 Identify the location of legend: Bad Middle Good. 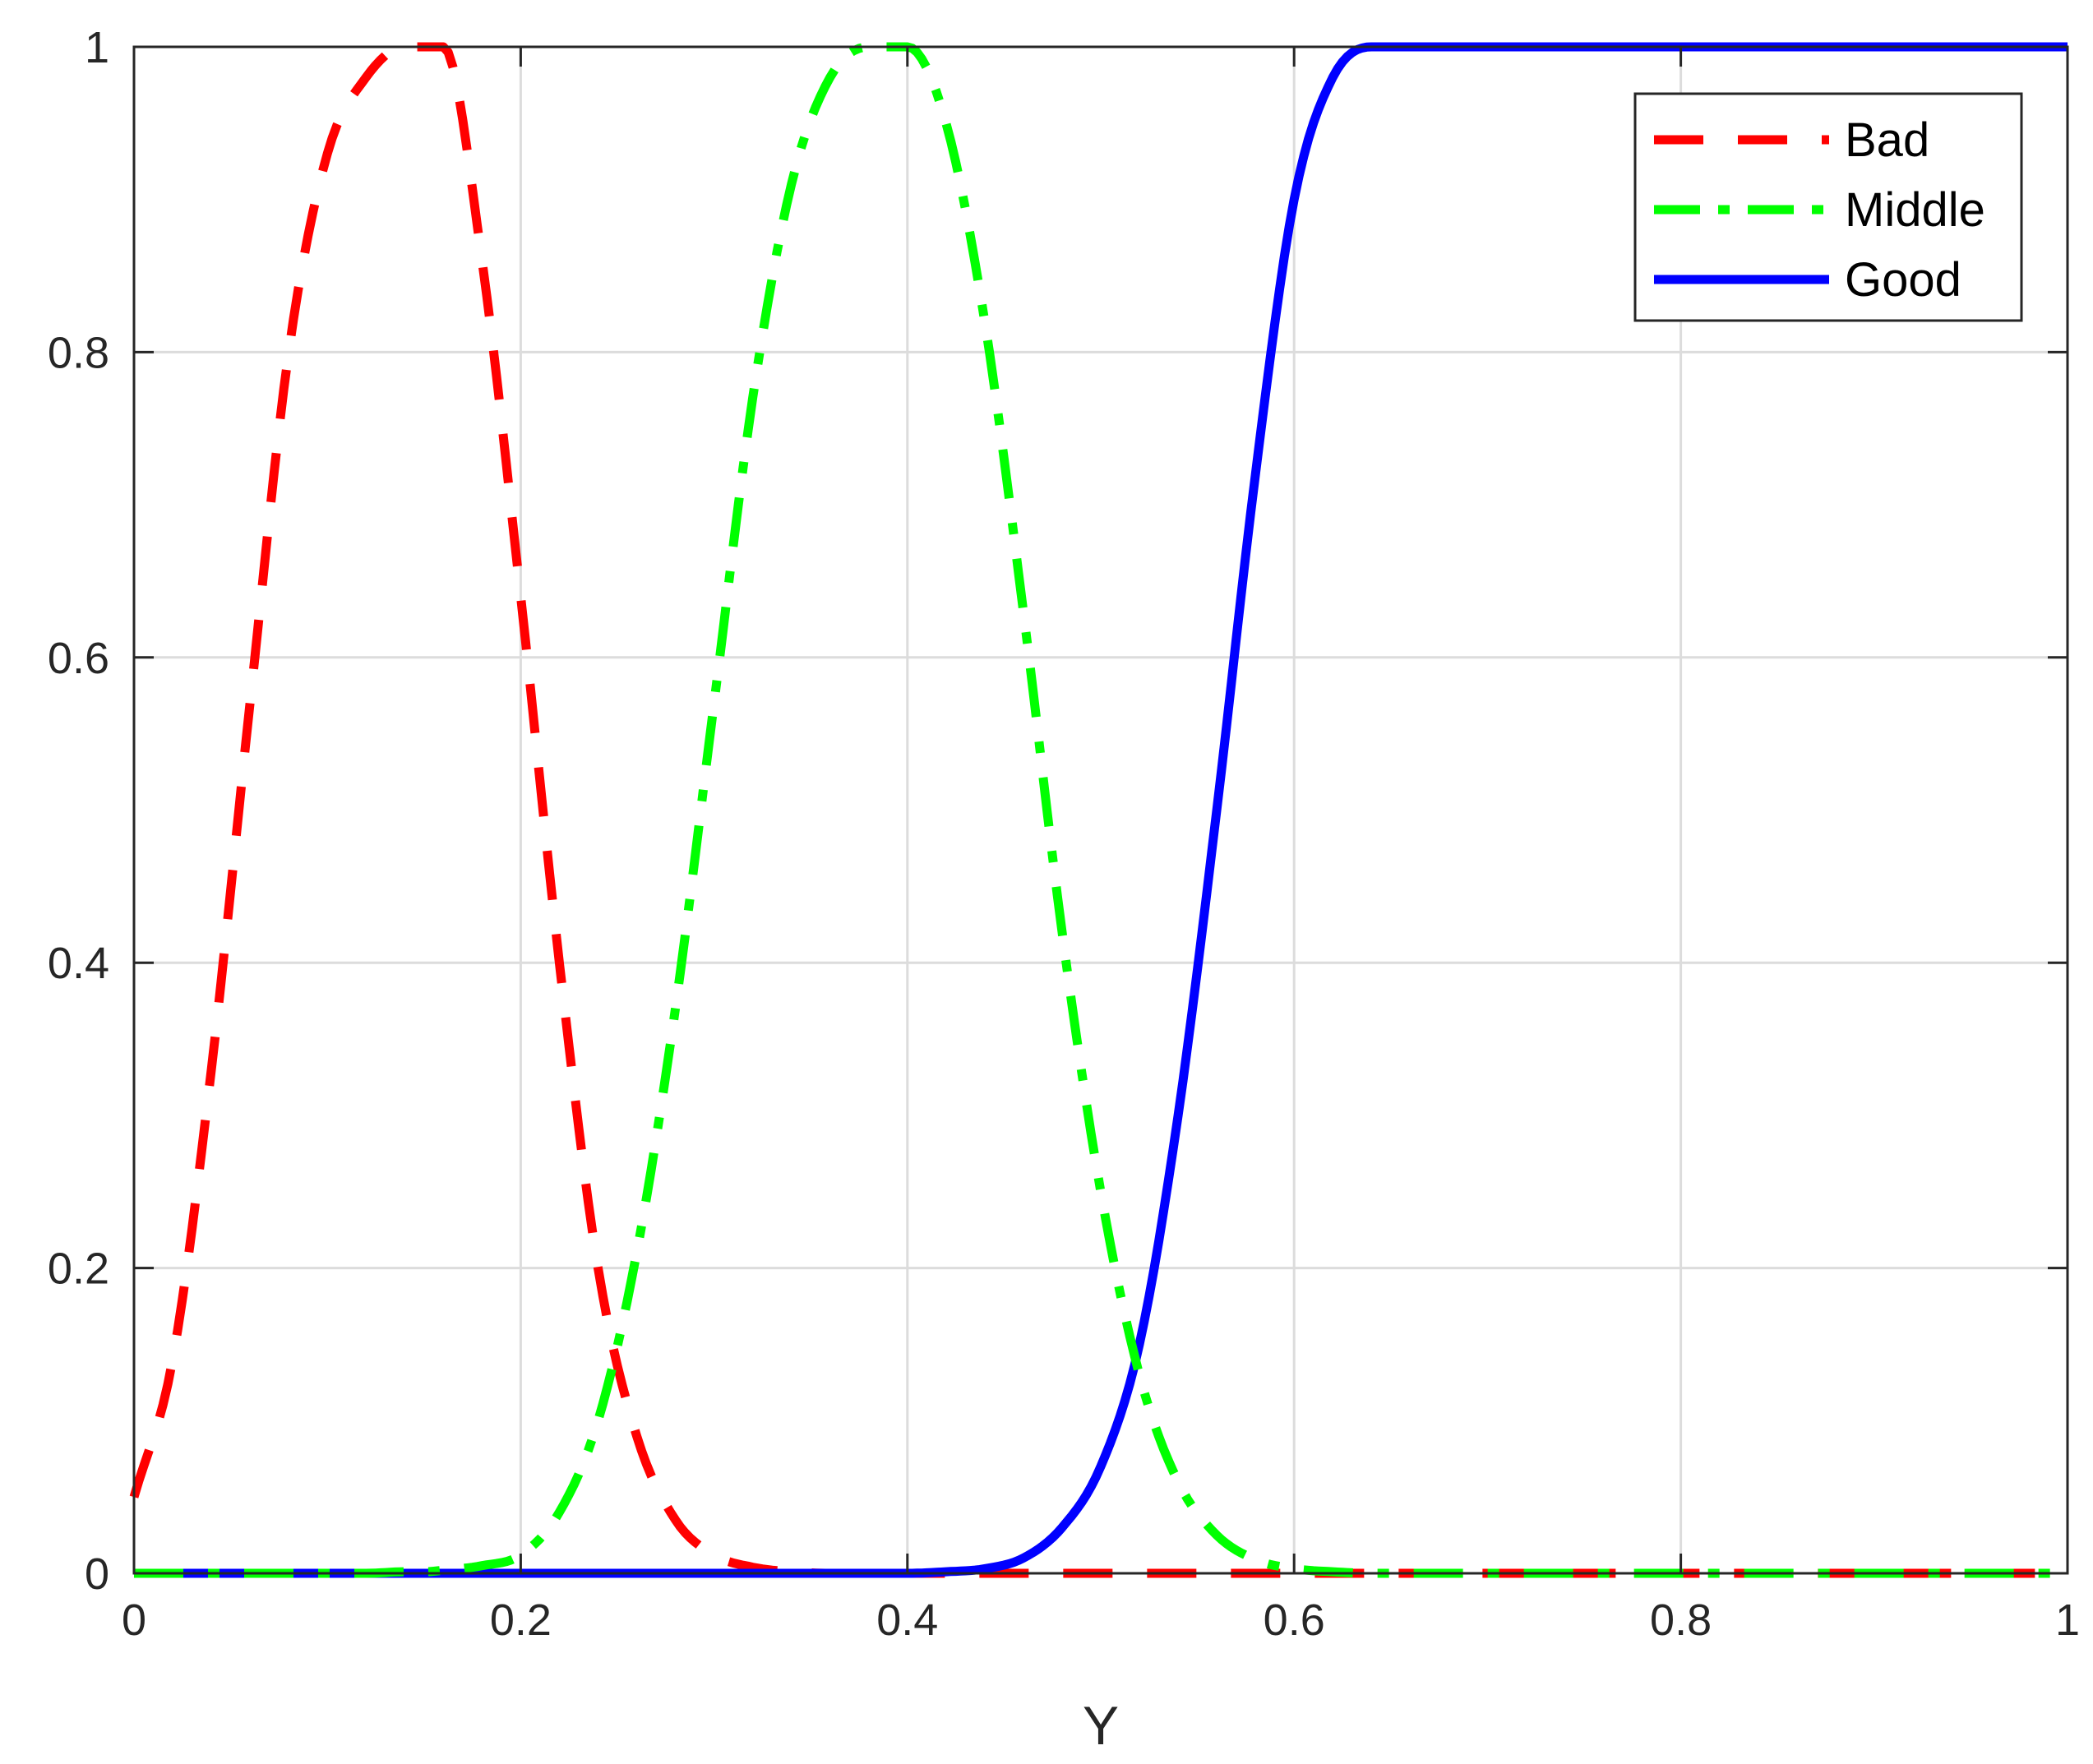
(1828, 207).